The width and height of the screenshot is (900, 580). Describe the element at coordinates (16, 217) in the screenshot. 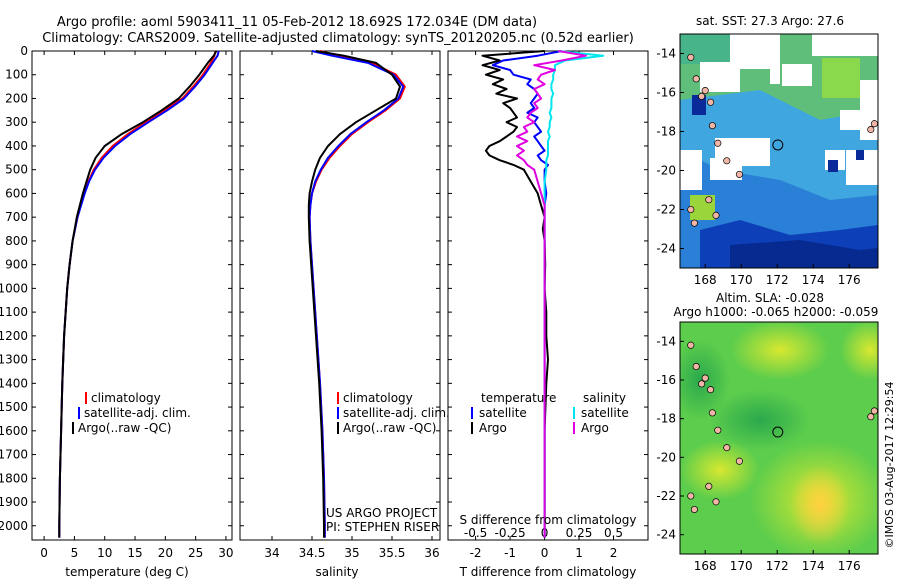

I see `depth-tick-label: 700` at that location.